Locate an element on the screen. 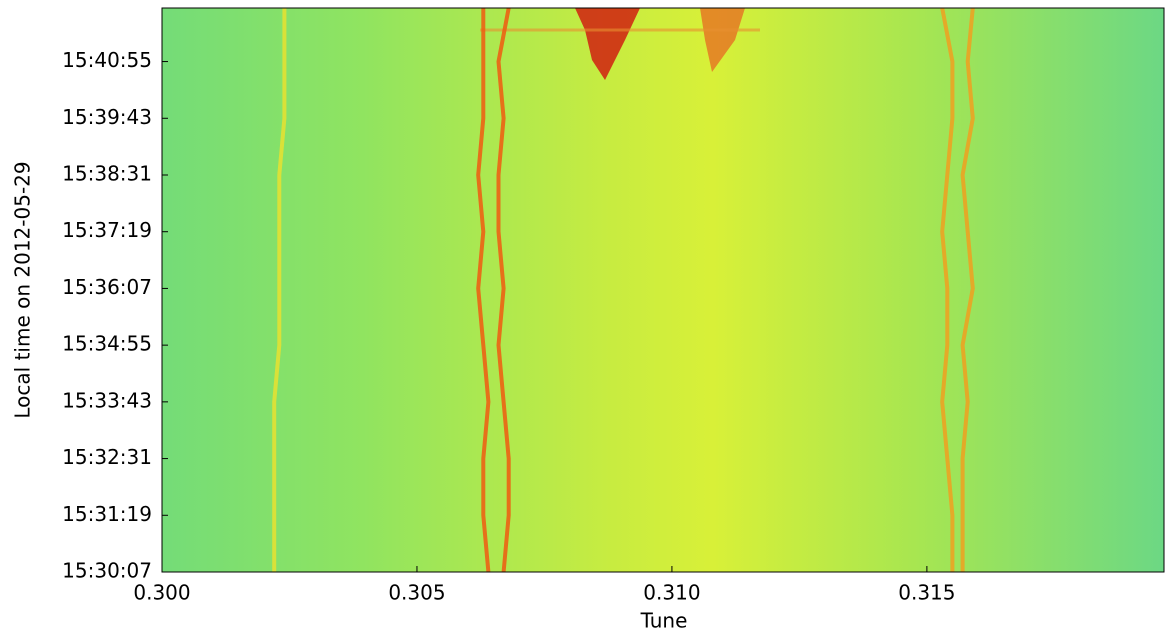 The height and width of the screenshot is (637, 1166). y-tick-label: 15:39:43 is located at coordinates (107, 117).